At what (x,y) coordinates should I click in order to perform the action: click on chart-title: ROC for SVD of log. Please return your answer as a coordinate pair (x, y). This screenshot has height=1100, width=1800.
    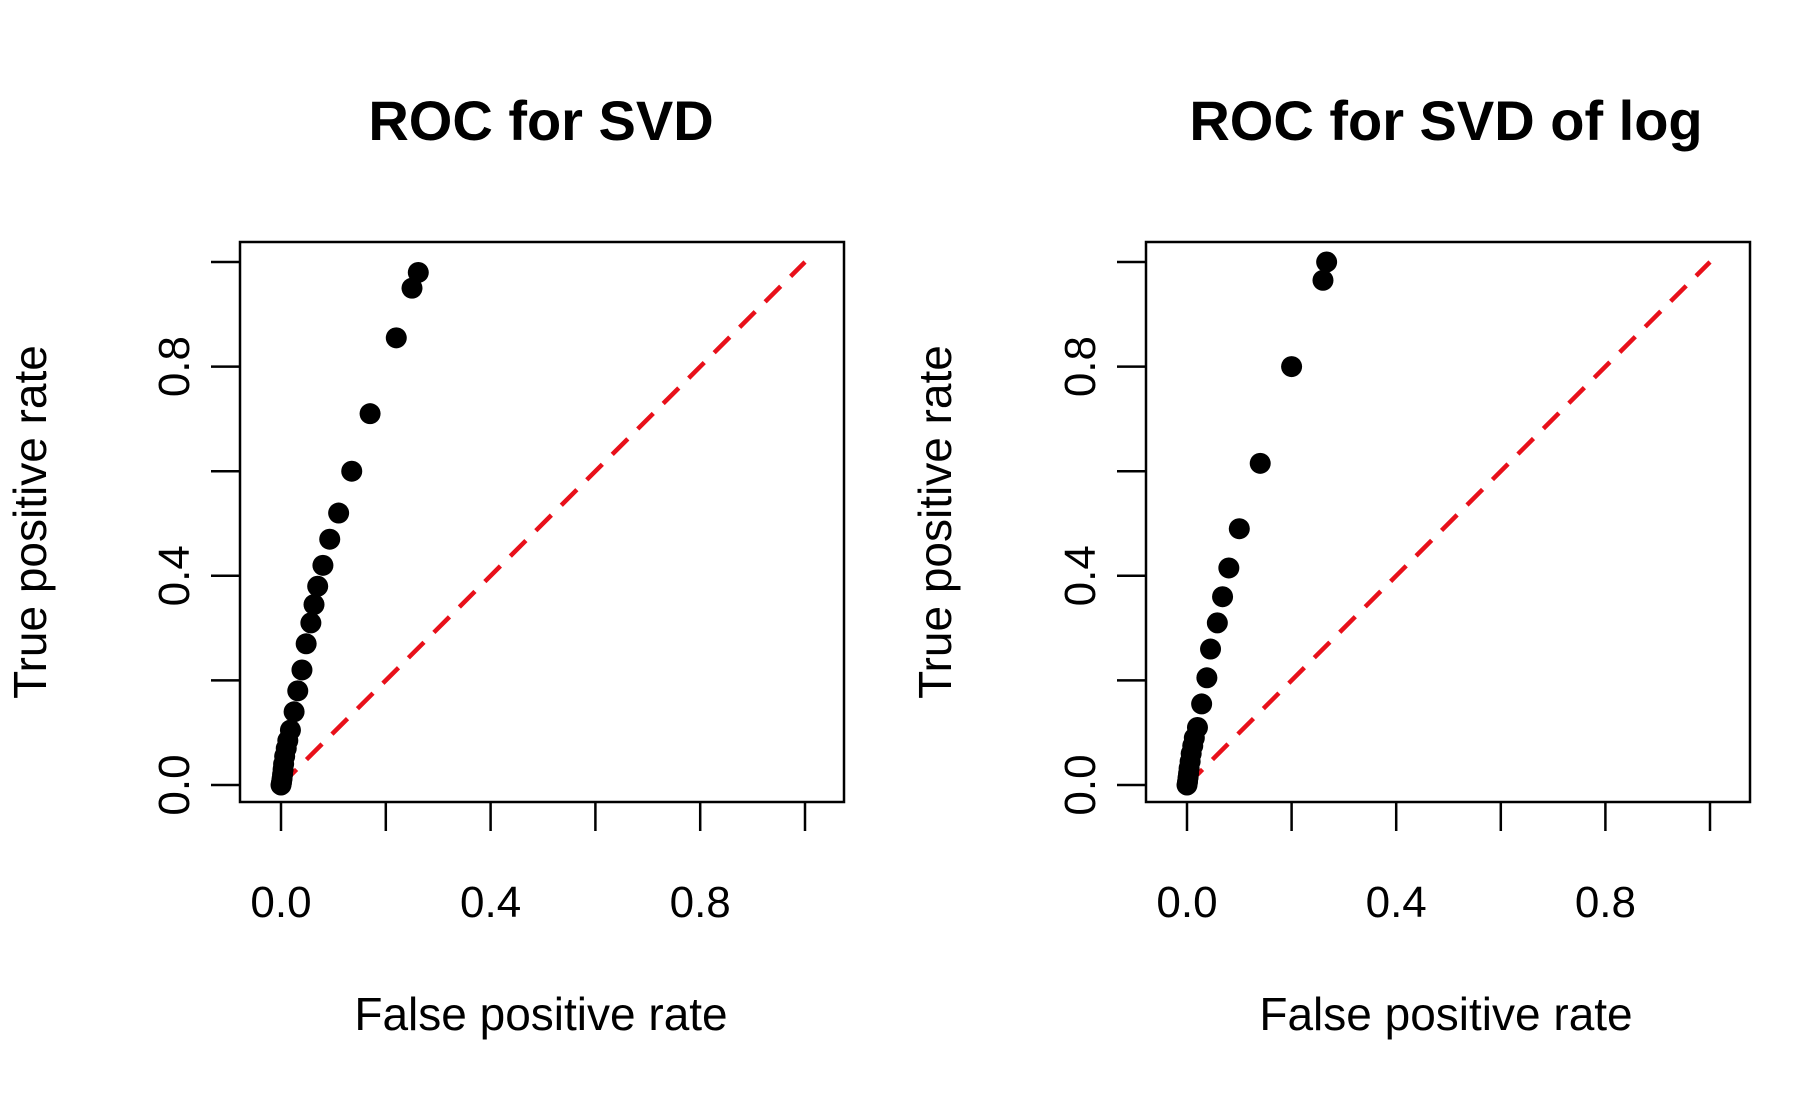
    Looking at the image, I should click on (1445, 120).